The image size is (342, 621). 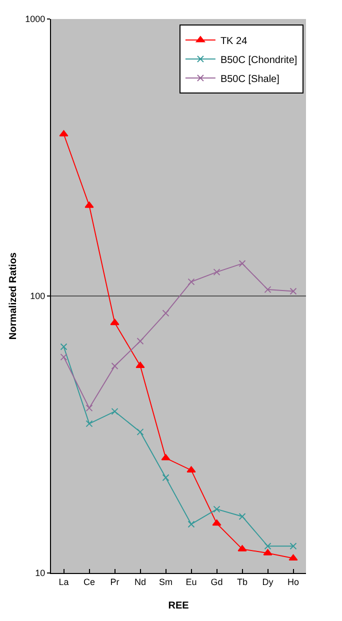 I want to click on legend-label: B50C [Chondrite], so click(x=259, y=60).